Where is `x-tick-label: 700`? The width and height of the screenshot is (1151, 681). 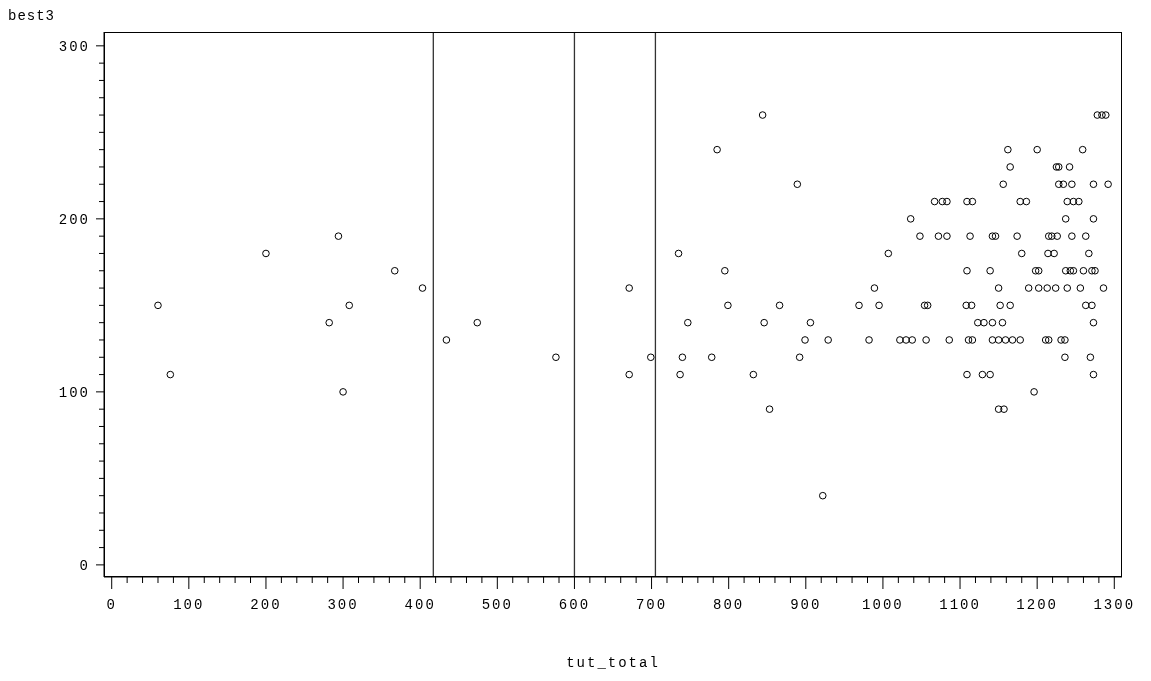 x-tick-label: 700 is located at coordinates (651, 605).